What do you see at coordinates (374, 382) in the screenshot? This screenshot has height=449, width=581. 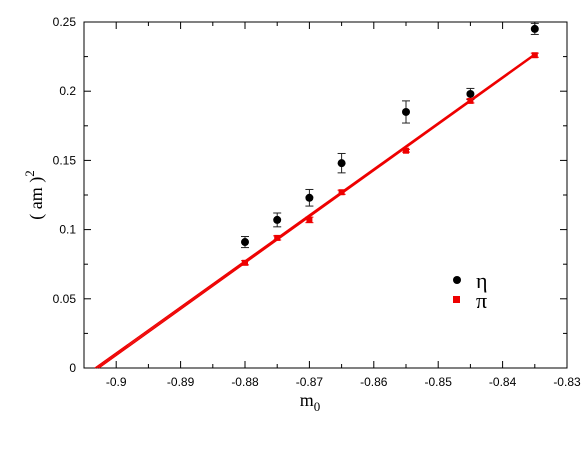 I see `x-tick-label: -0.86` at bounding box center [374, 382].